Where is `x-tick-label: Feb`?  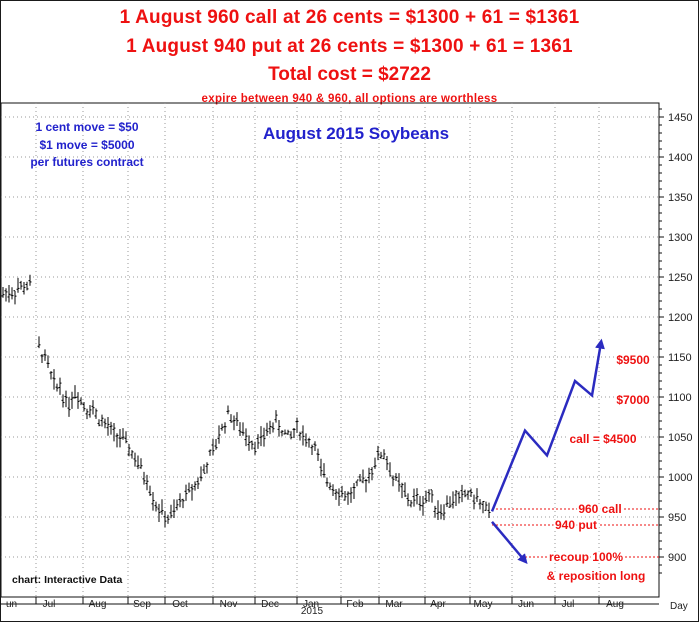
x-tick-label: Feb is located at coordinates (355, 604).